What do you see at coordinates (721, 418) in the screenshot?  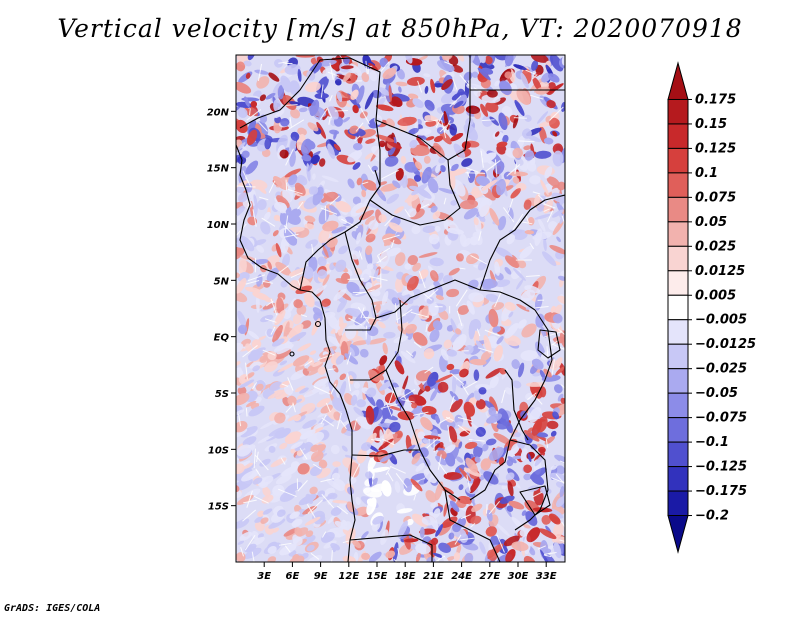 I see `colorbar-label: −0.075` at bounding box center [721, 418].